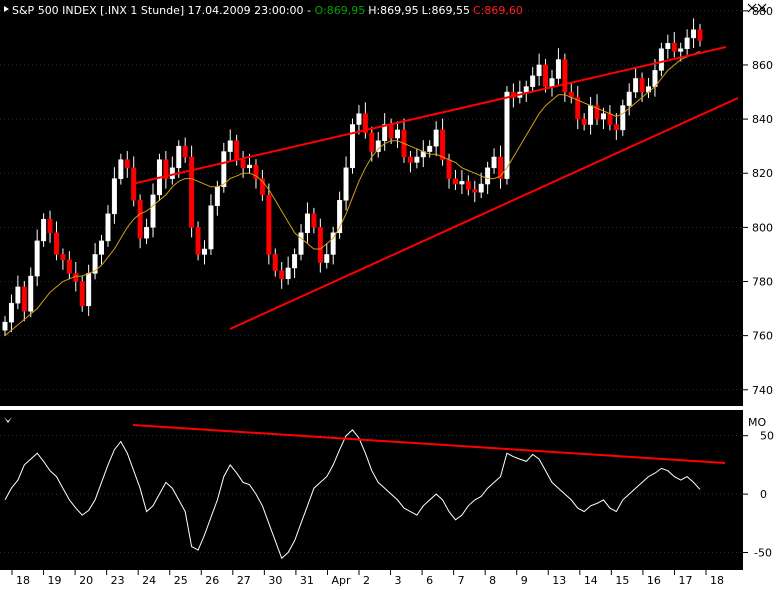 This screenshot has height=590, width=780. I want to click on time-tick-label: Apr, so click(341, 580).